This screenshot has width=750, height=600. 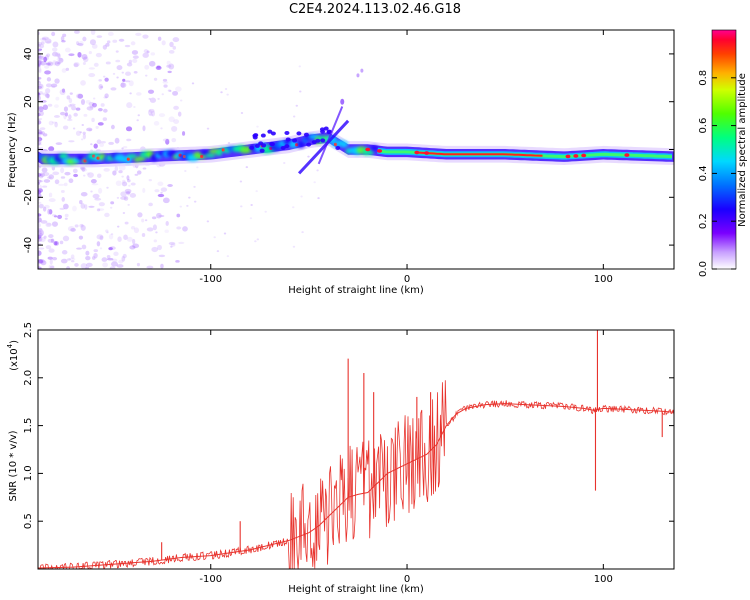 What do you see at coordinates (210, 279) in the screenshot?
I see `x-tick-label: -100` at bounding box center [210, 279].